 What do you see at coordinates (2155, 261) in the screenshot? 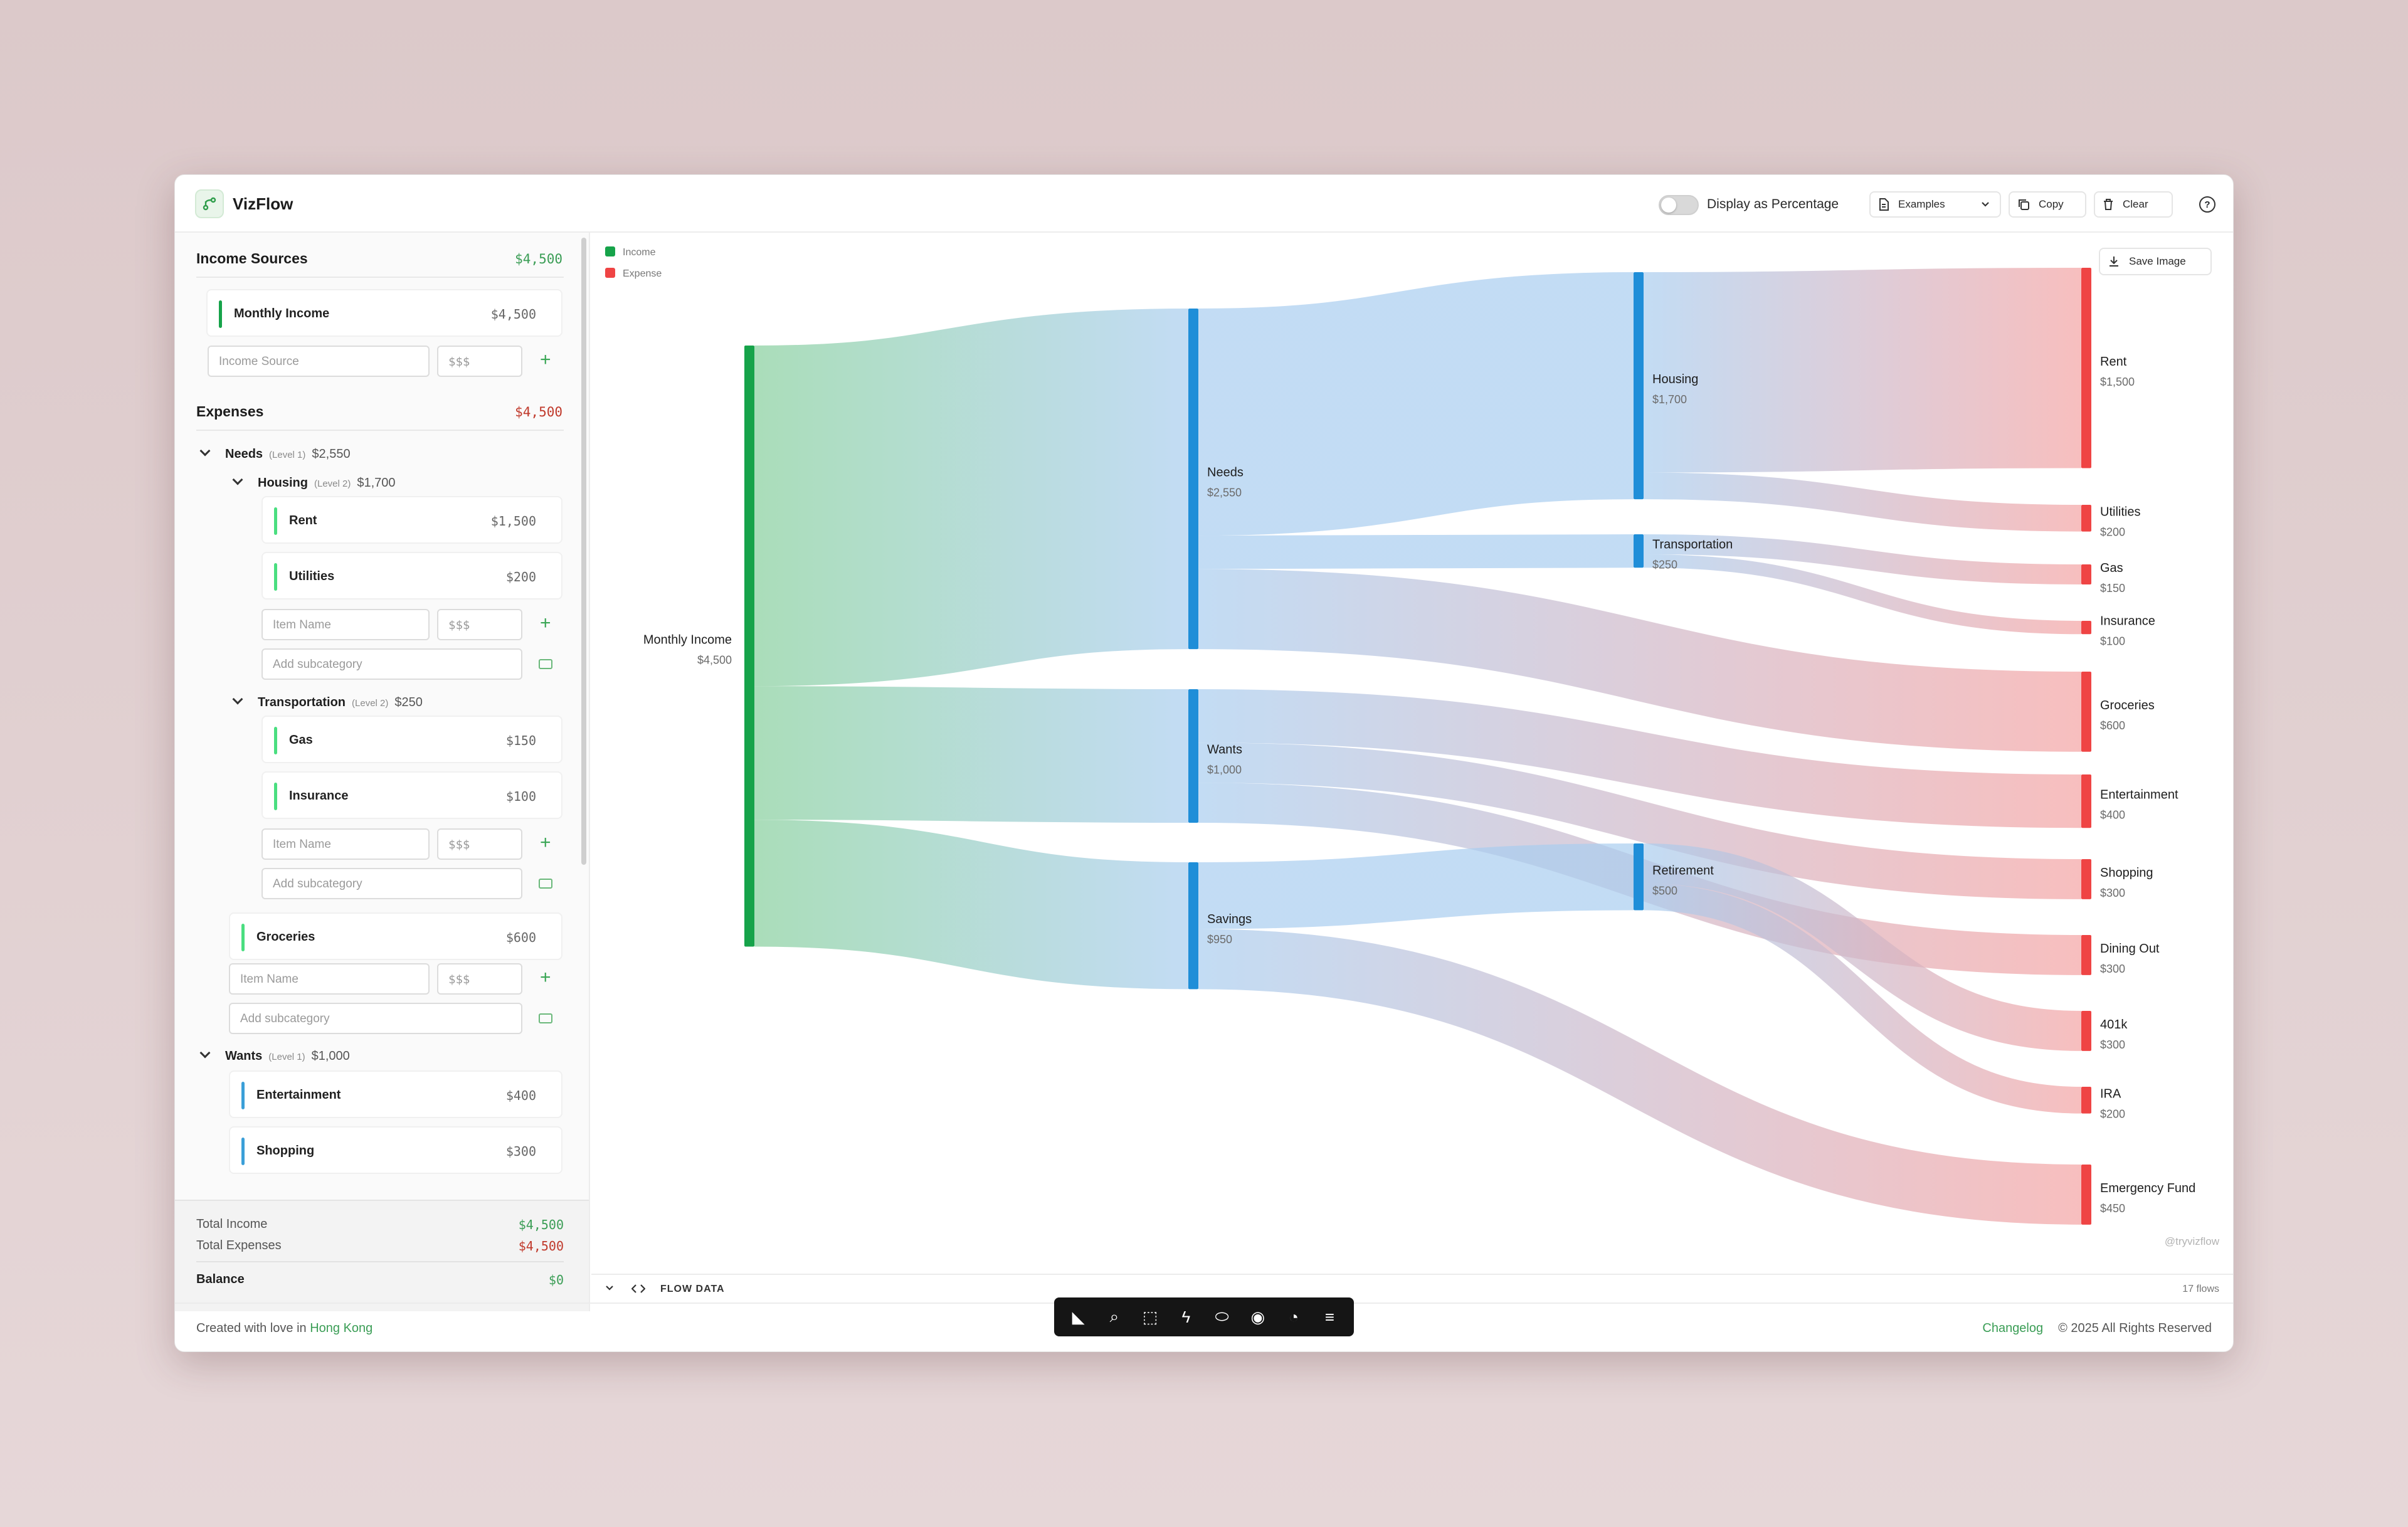
I see `save-image-button: Save Image` at bounding box center [2155, 261].